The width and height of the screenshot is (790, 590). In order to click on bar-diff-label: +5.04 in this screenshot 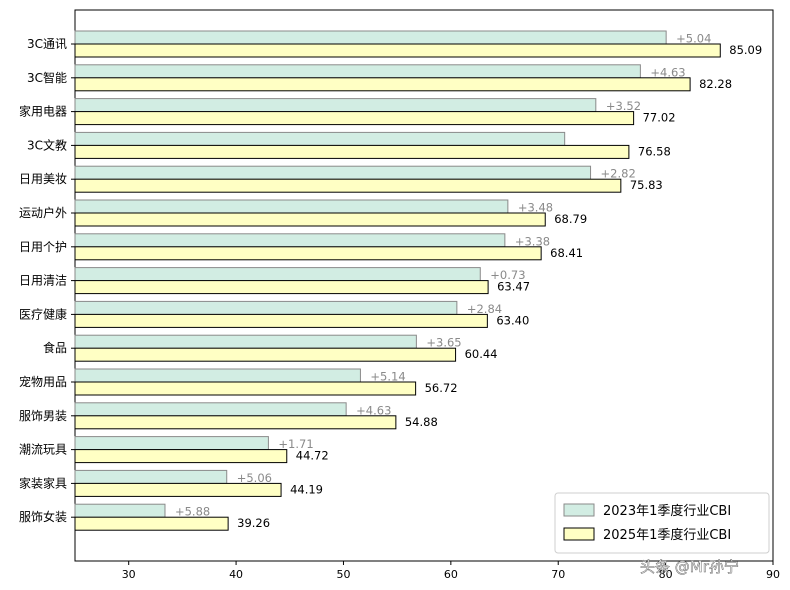, I will do `click(693, 39)`.